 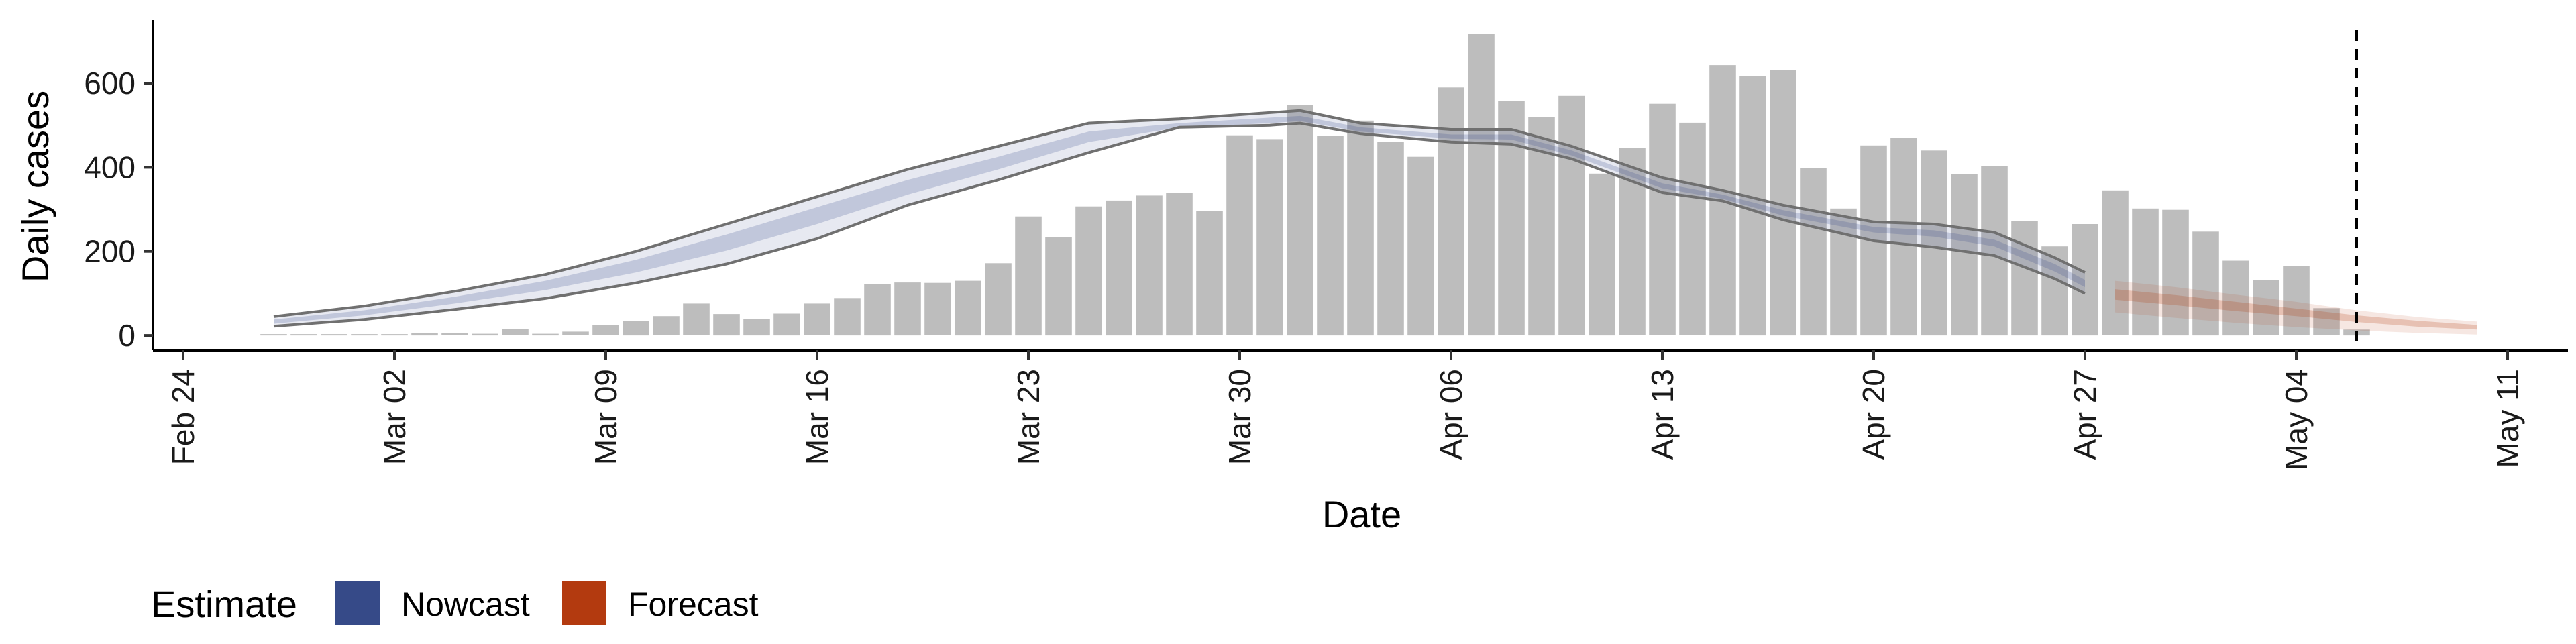 What do you see at coordinates (394, 417) in the screenshot?
I see `x-tick-label: Mar 02` at bounding box center [394, 417].